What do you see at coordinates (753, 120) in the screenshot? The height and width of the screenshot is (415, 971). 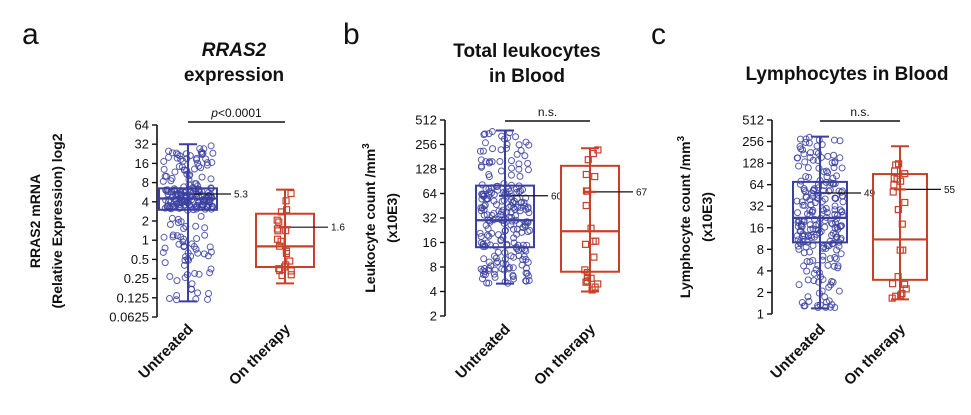 I see `y-tick-label: 512` at bounding box center [753, 120].